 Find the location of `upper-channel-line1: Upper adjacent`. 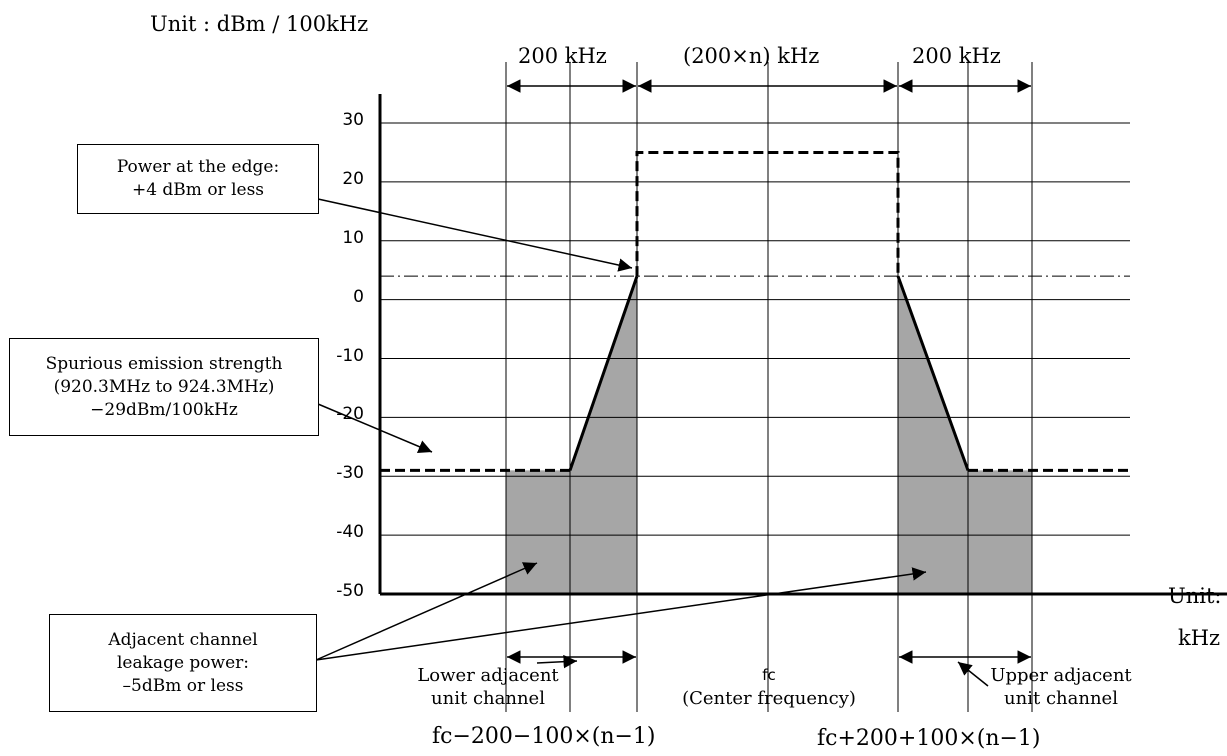

upper-channel-line1: Upper adjacent is located at coordinates (1061, 675).